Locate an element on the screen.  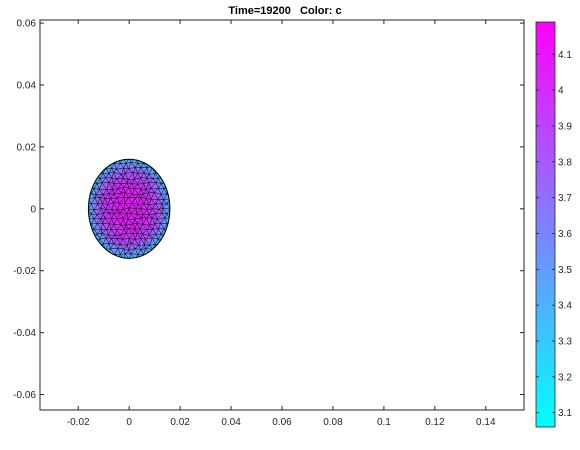
y-tick-label: -0.02 is located at coordinates (24, 271).